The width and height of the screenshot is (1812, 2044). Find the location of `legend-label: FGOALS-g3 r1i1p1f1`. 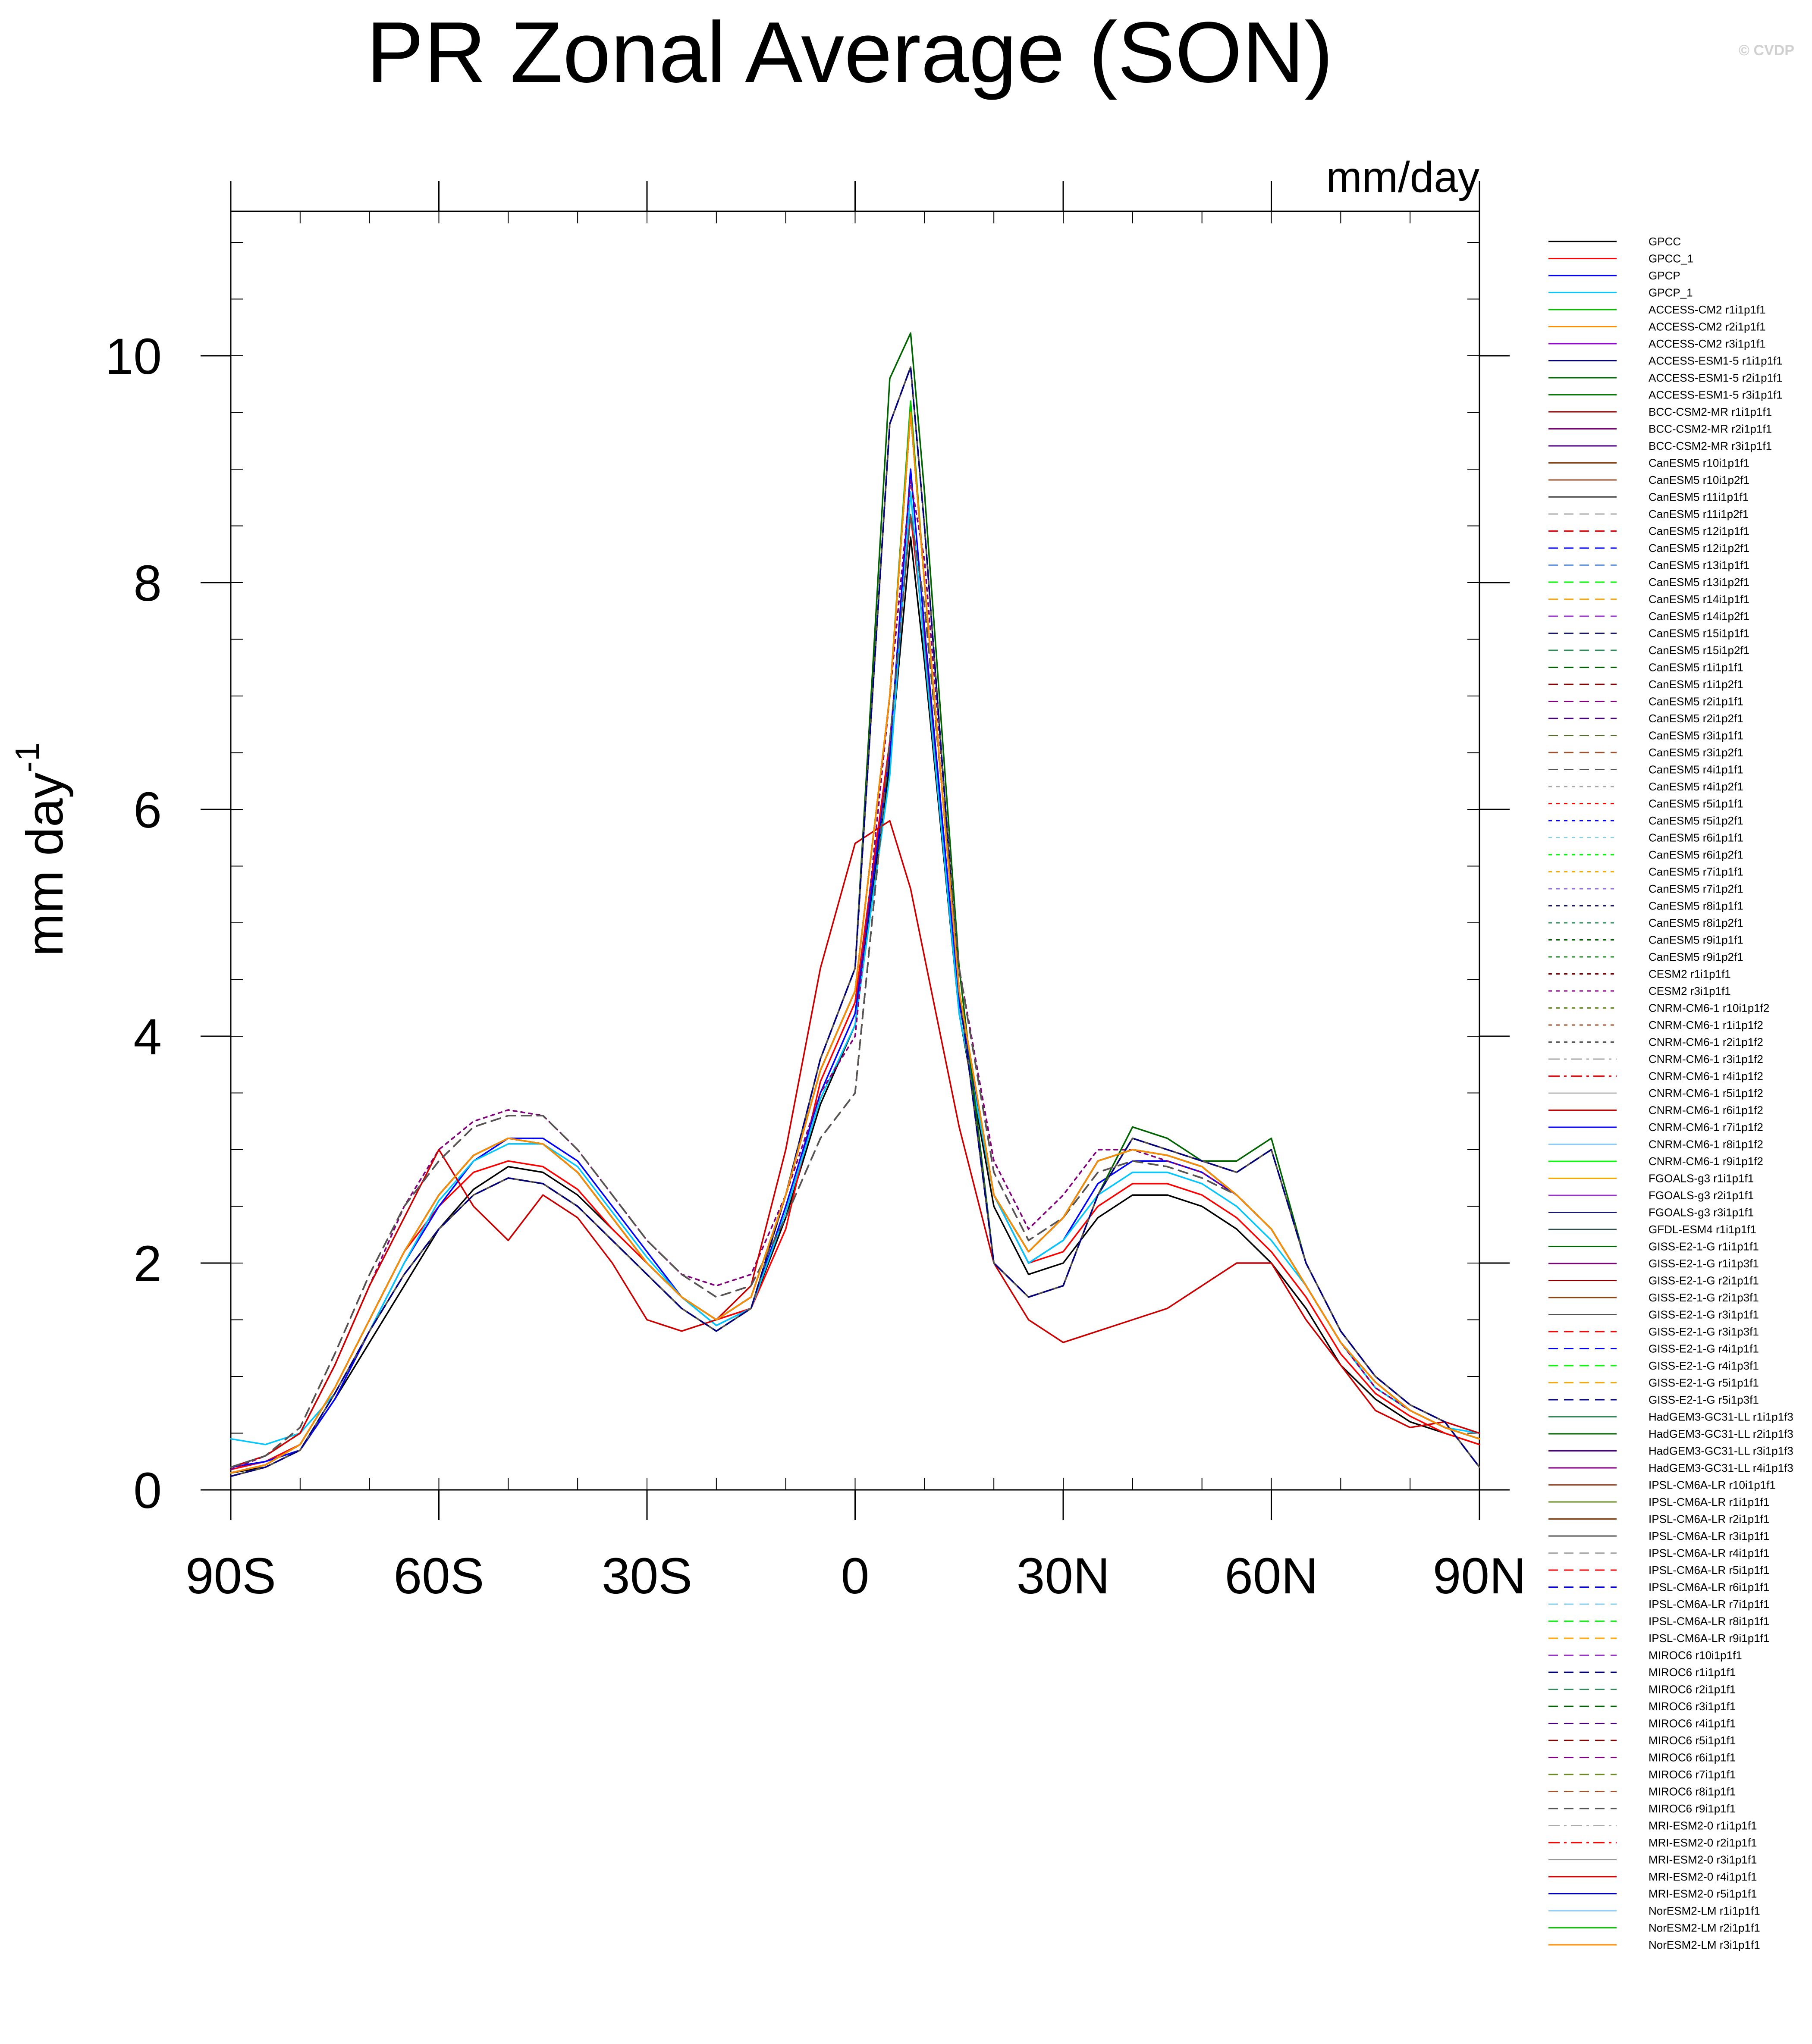

legend-label: FGOALS-g3 r1i1p1f1 is located at coordinates (1701, 1178).